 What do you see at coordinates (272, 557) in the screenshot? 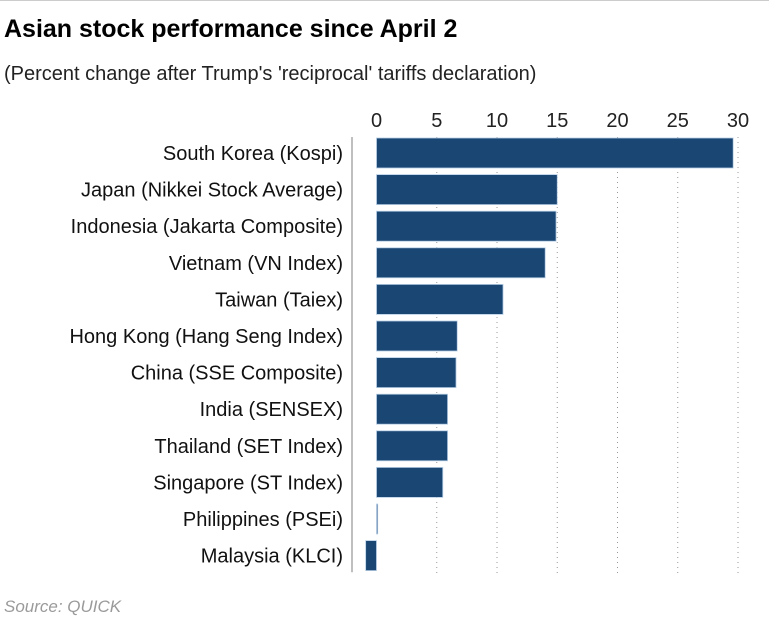
I see `category-label: Malaysia (KLCI)` at bounding box center [272, 557].